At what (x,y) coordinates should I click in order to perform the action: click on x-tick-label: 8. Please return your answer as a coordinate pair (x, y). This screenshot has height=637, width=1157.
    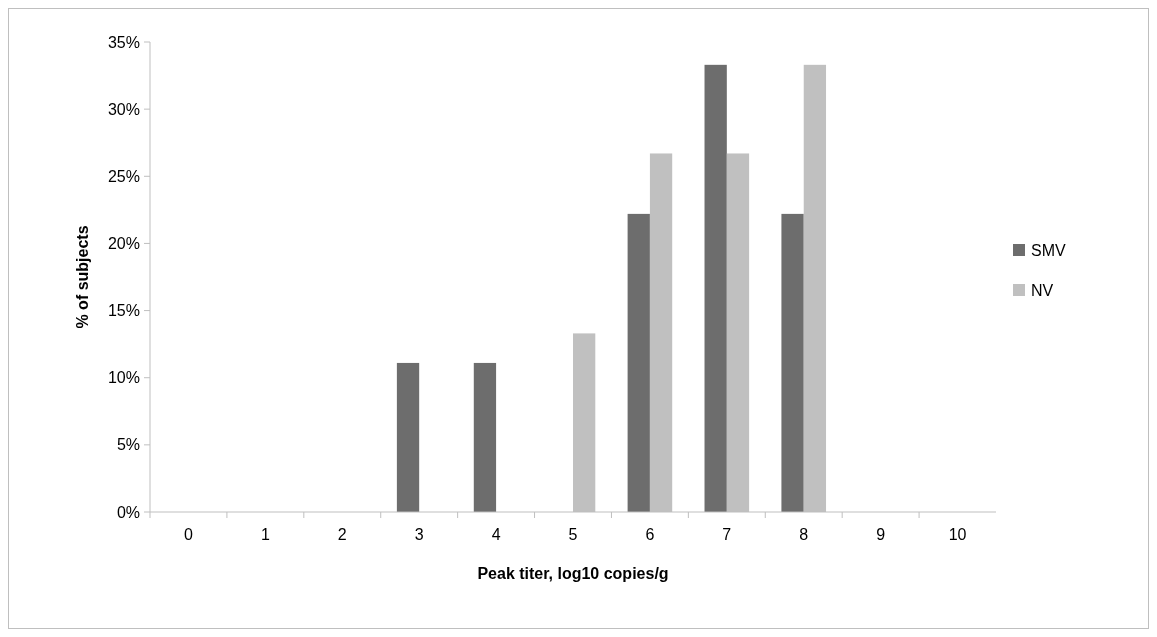
    Looking at the image, I should click on (804, 534).